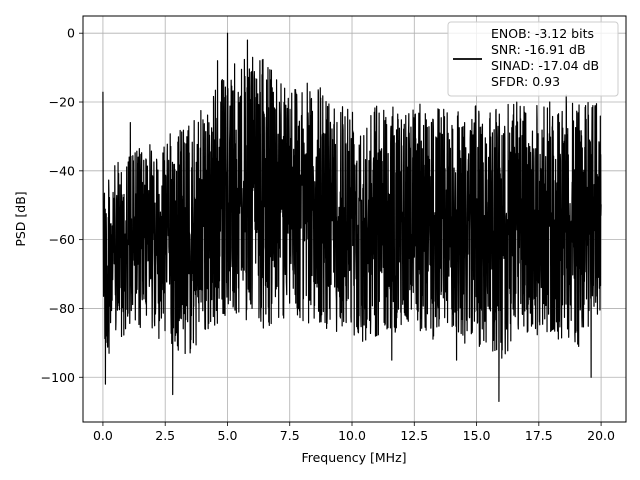 This screenshot has width=640, height=480. I want to click on legend-box, so click(533, 59).